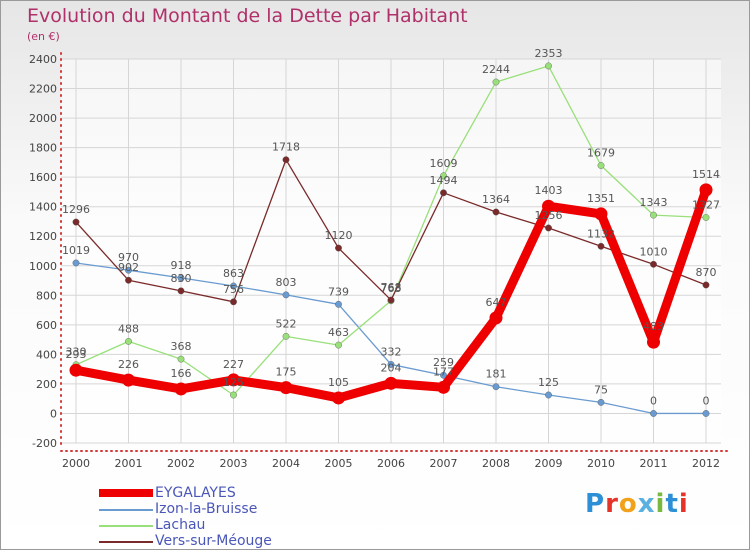 The height and width of the screenshot is (551, 750). I want to click on x-tick-label: 2002, so click(181, 463).